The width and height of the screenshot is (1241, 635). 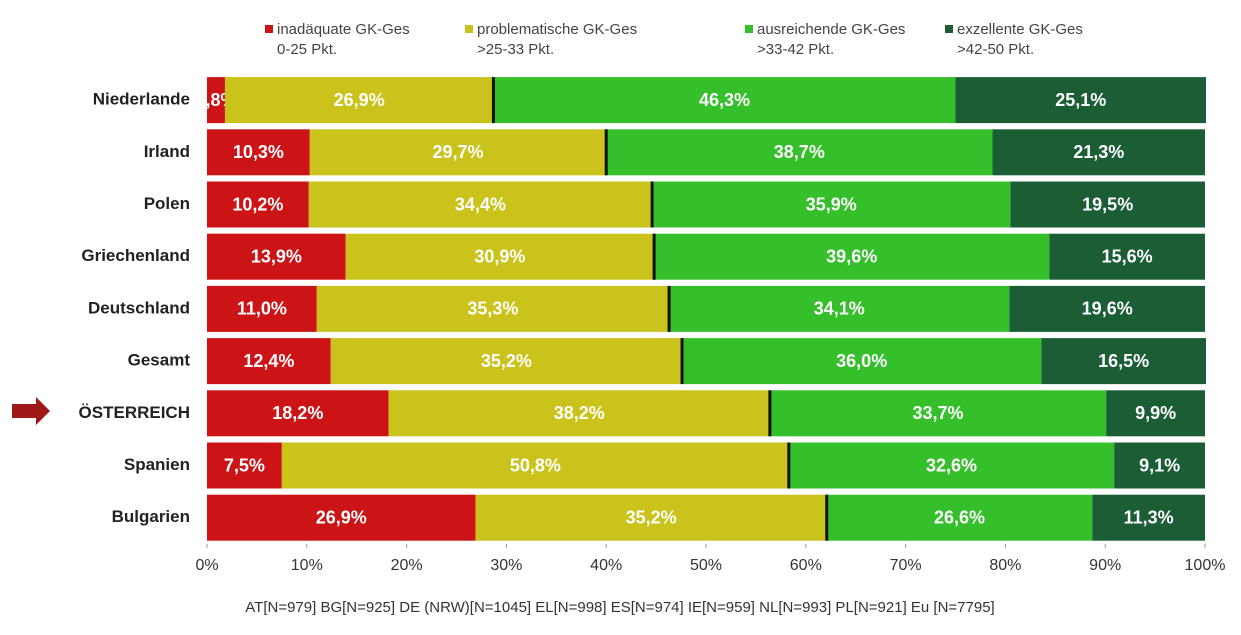 I want to click on value-label: 46,3%, so click(x=724, y=100).